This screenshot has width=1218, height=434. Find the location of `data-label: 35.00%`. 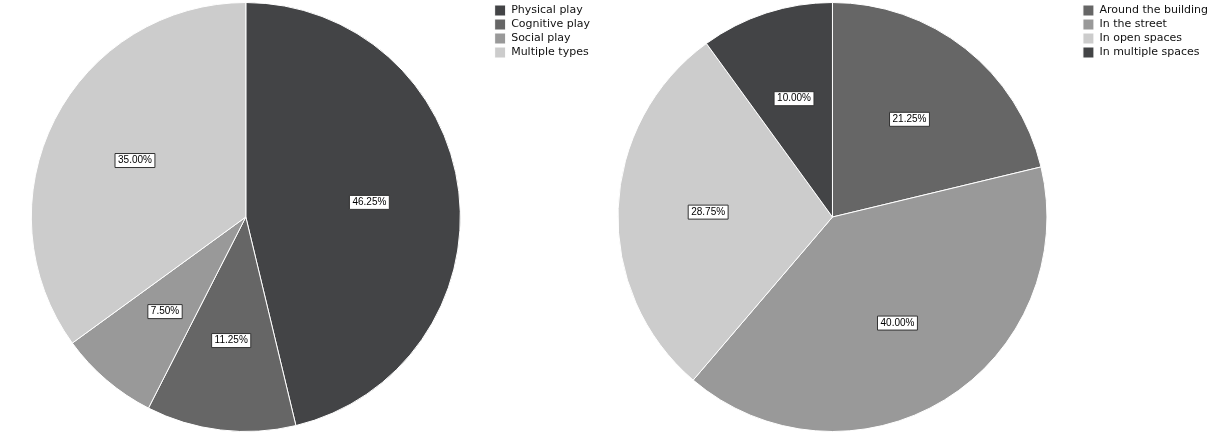

data-label: 35.00% is located at coordinates (135, 160).